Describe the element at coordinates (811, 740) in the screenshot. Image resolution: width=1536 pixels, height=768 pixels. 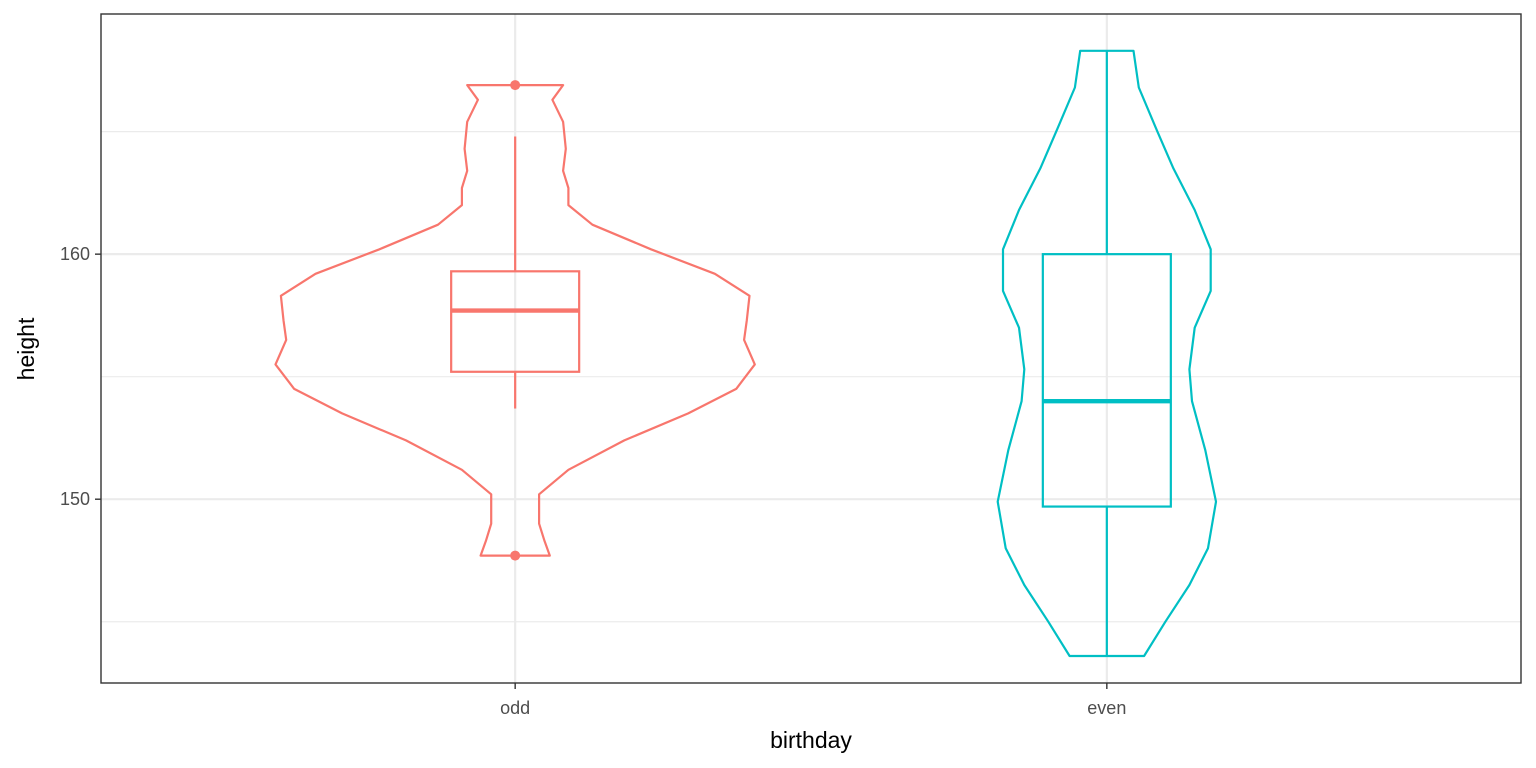
I see `x-axis-title: birthday` at that location.